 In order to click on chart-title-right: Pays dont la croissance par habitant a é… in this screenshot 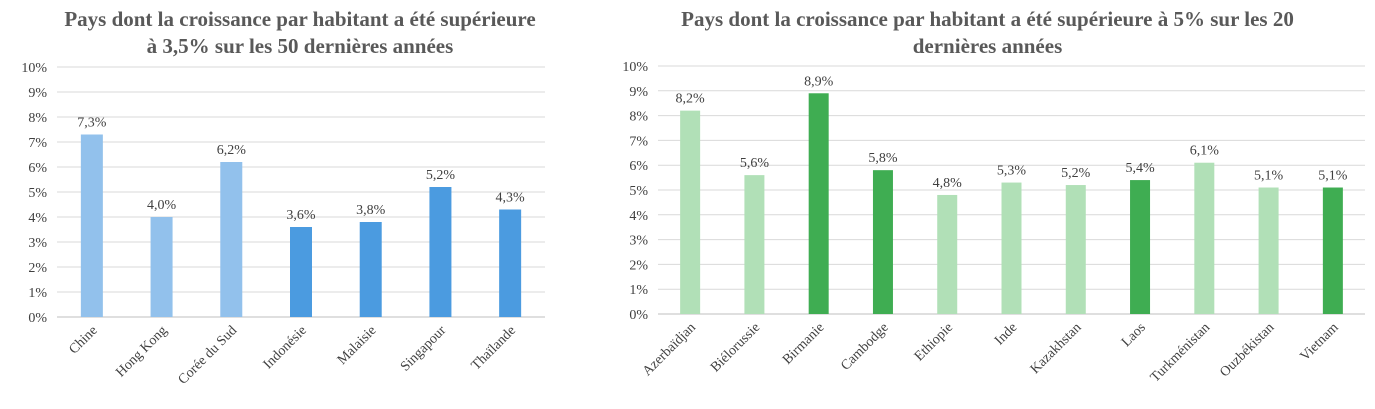, I will do `click(987, 32)`.